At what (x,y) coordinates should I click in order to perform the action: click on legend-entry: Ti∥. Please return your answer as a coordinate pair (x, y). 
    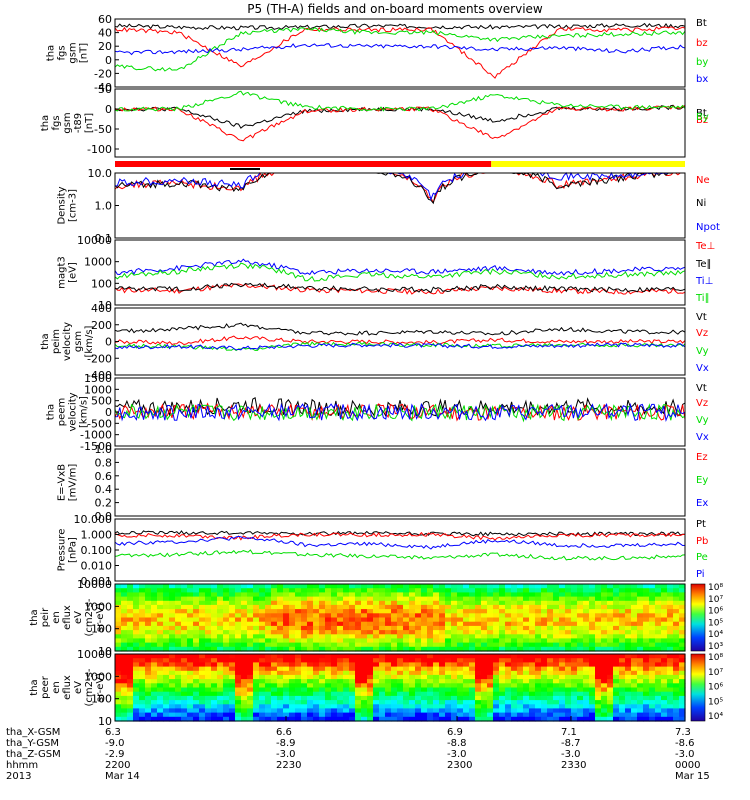
    Looking at the image, I should click on (702, 298).